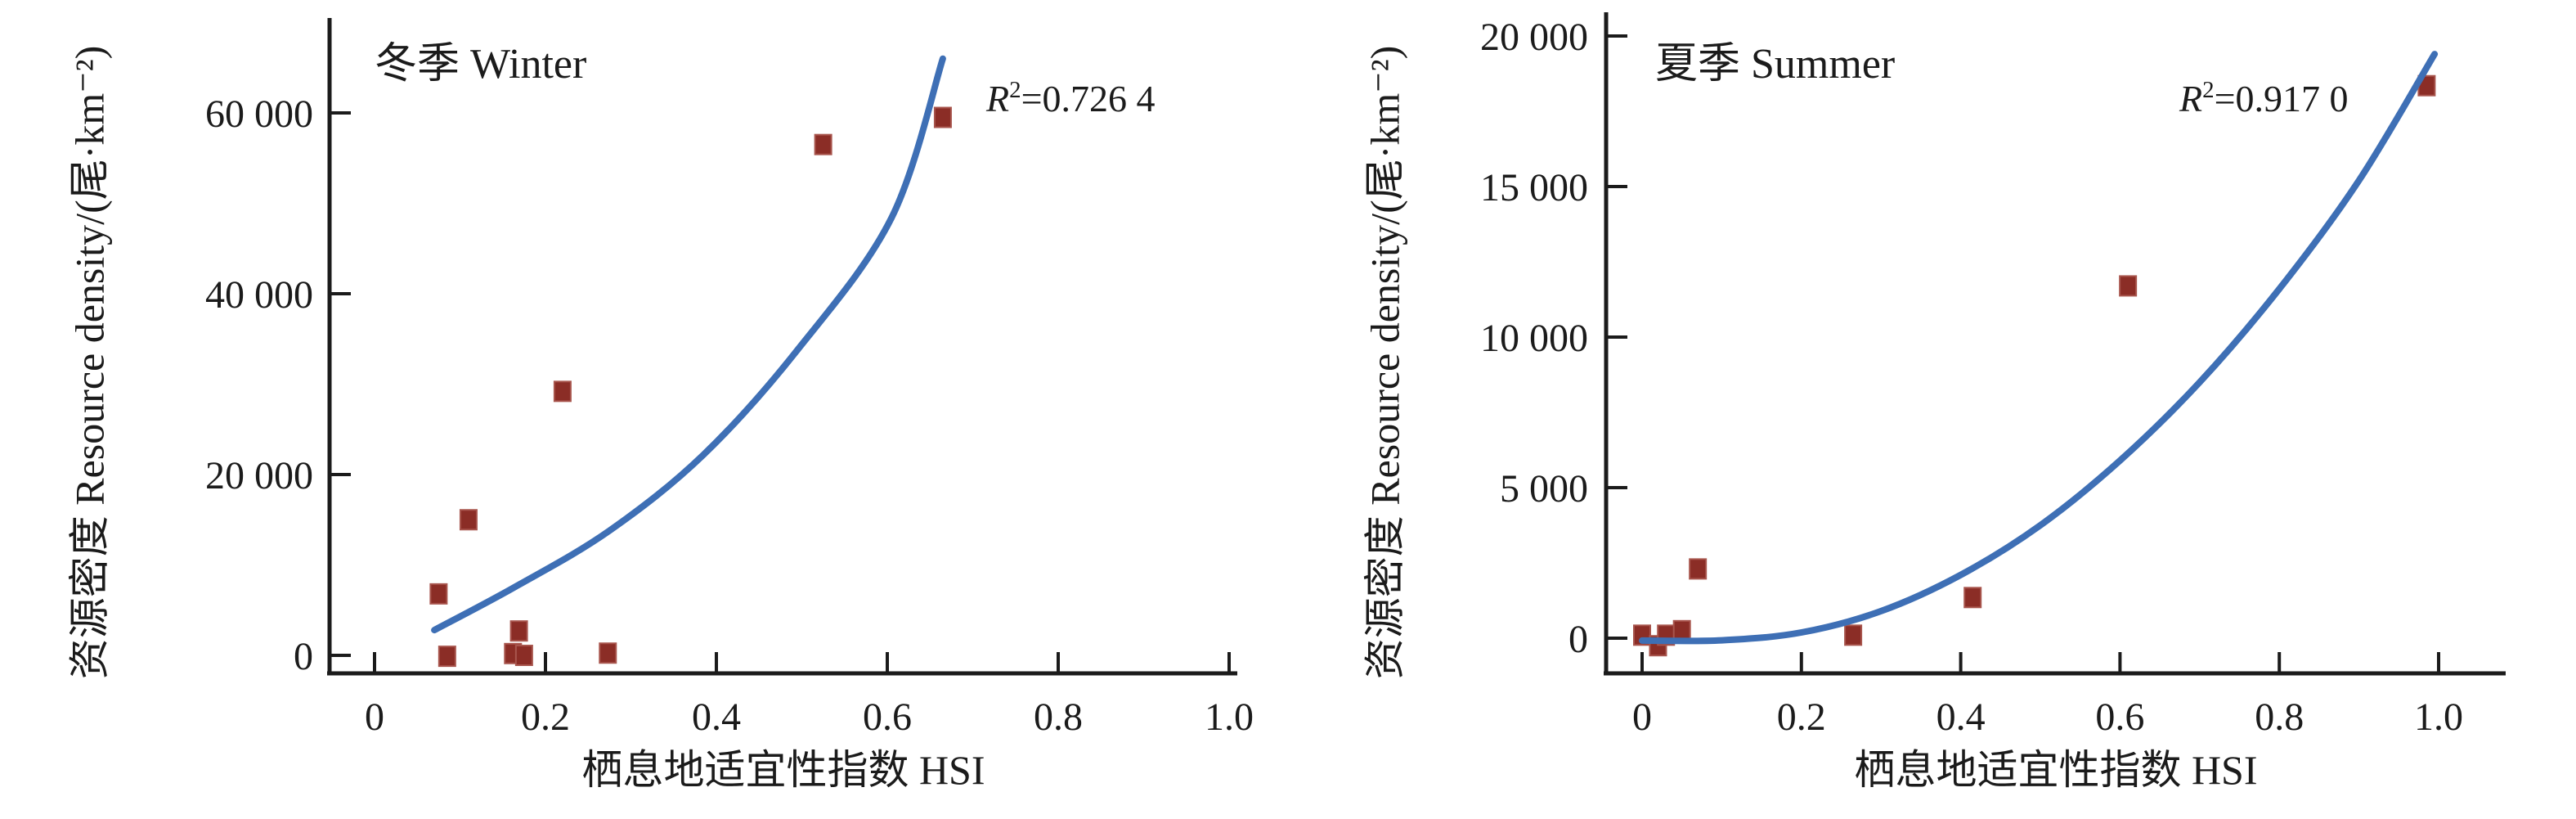 The width and height of the screenshot is (2576, 819). I want to click on r-squared-value: =0.917 0, so click(2282, 99).